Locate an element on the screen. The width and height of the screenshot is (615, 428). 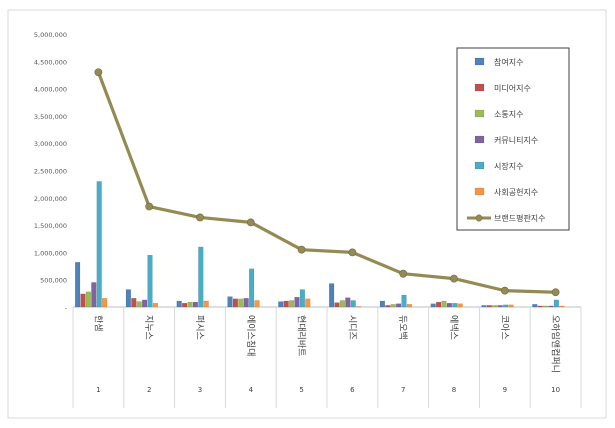
rank-label: 6 is located at coordinates (352, 390).